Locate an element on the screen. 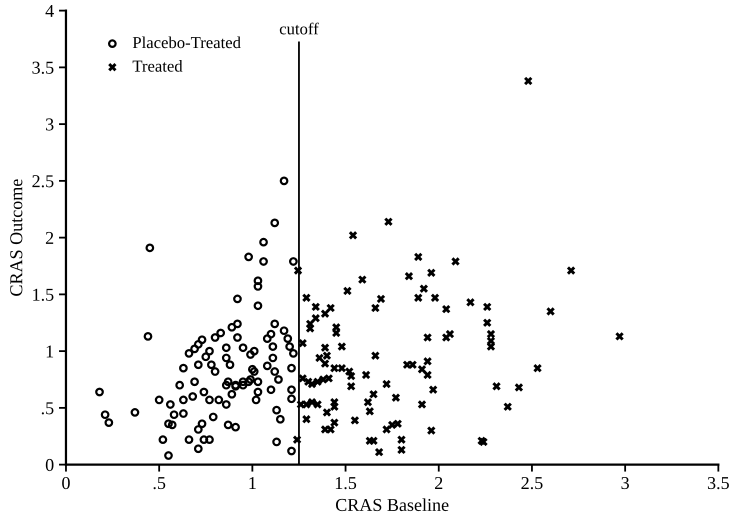 This screenshot has height=531, width=733. y-tick-label: 3.5 is located at coordinates (43, 68).